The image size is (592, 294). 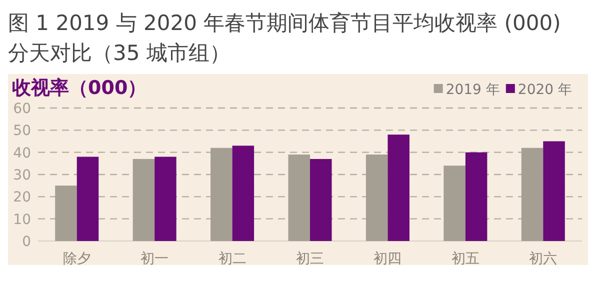 I want to click on x-tick-label: 初二, so click(x=232, y=259).